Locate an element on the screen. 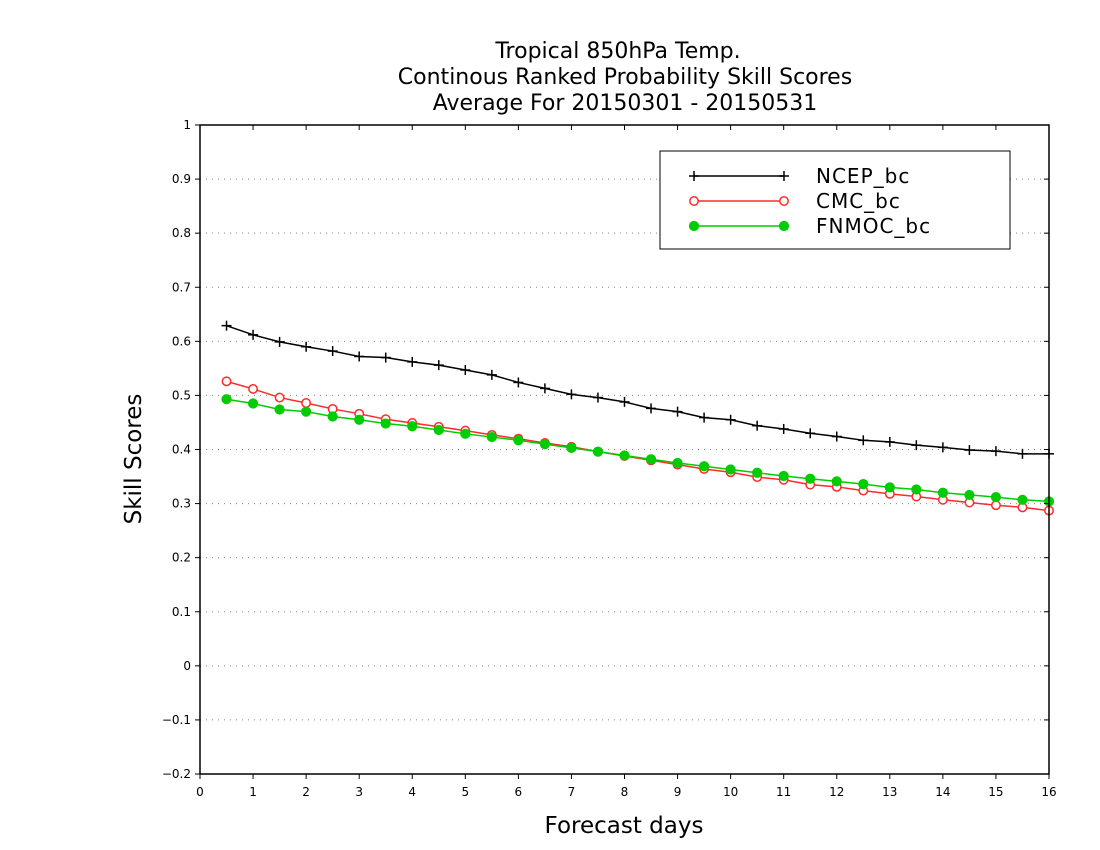 The image size is (1100, 850). y-tick-label: 0.7 is located at coordinates (181, 287).